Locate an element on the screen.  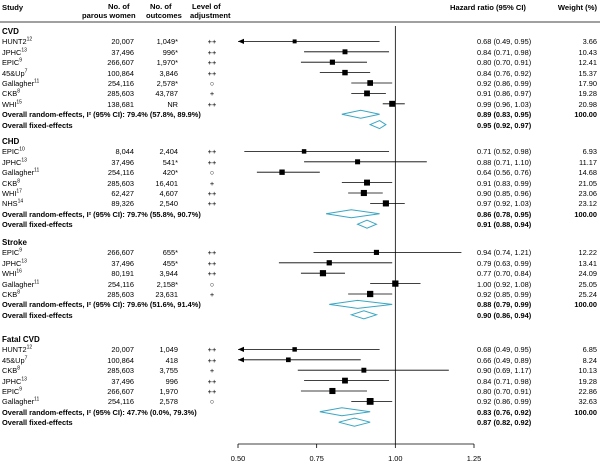
weight-value: 10.13 is located at coordinates (588, 371).